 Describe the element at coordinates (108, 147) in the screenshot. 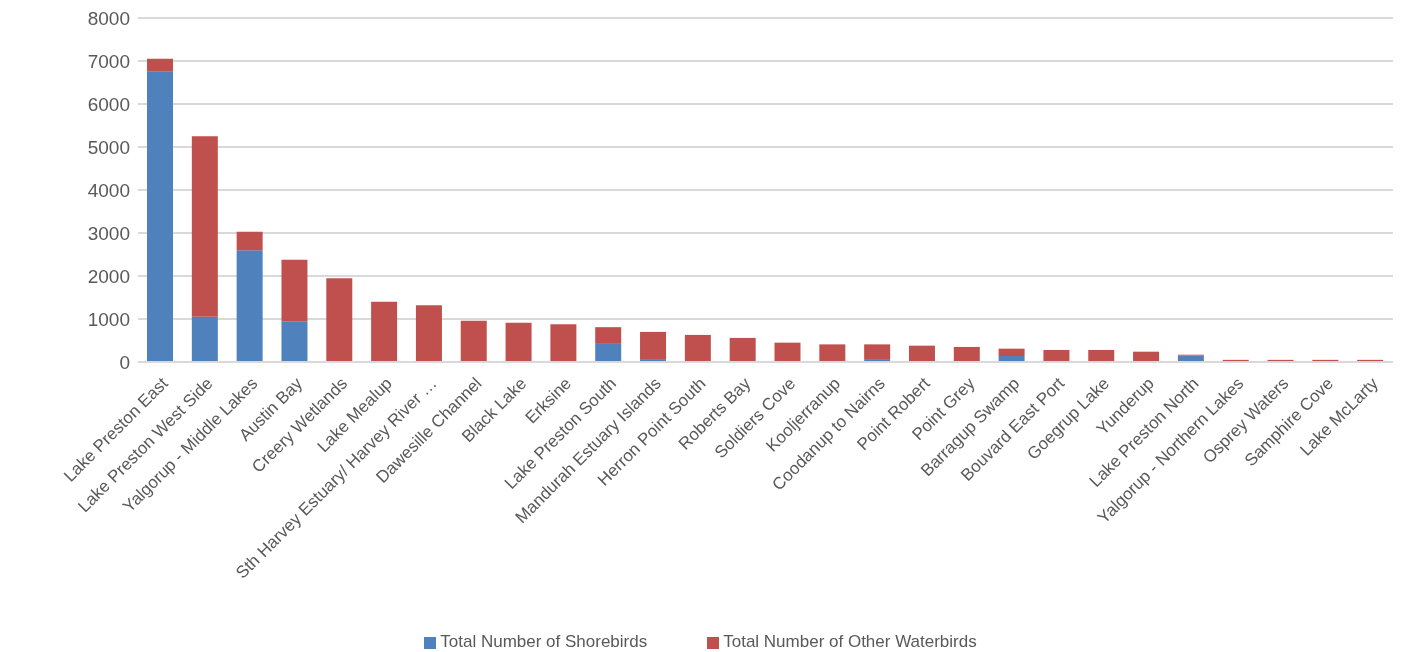

I see `y-tick-label: 5000` at that location.